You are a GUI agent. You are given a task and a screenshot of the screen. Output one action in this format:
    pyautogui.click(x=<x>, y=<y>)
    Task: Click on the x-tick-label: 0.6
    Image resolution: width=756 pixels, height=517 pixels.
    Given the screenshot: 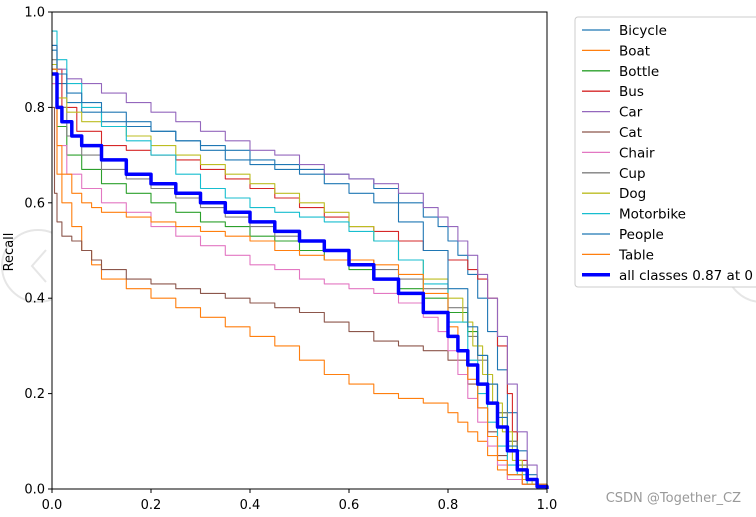 What is the action you would take?
    pyautogui.click(x=349, y=505)
    